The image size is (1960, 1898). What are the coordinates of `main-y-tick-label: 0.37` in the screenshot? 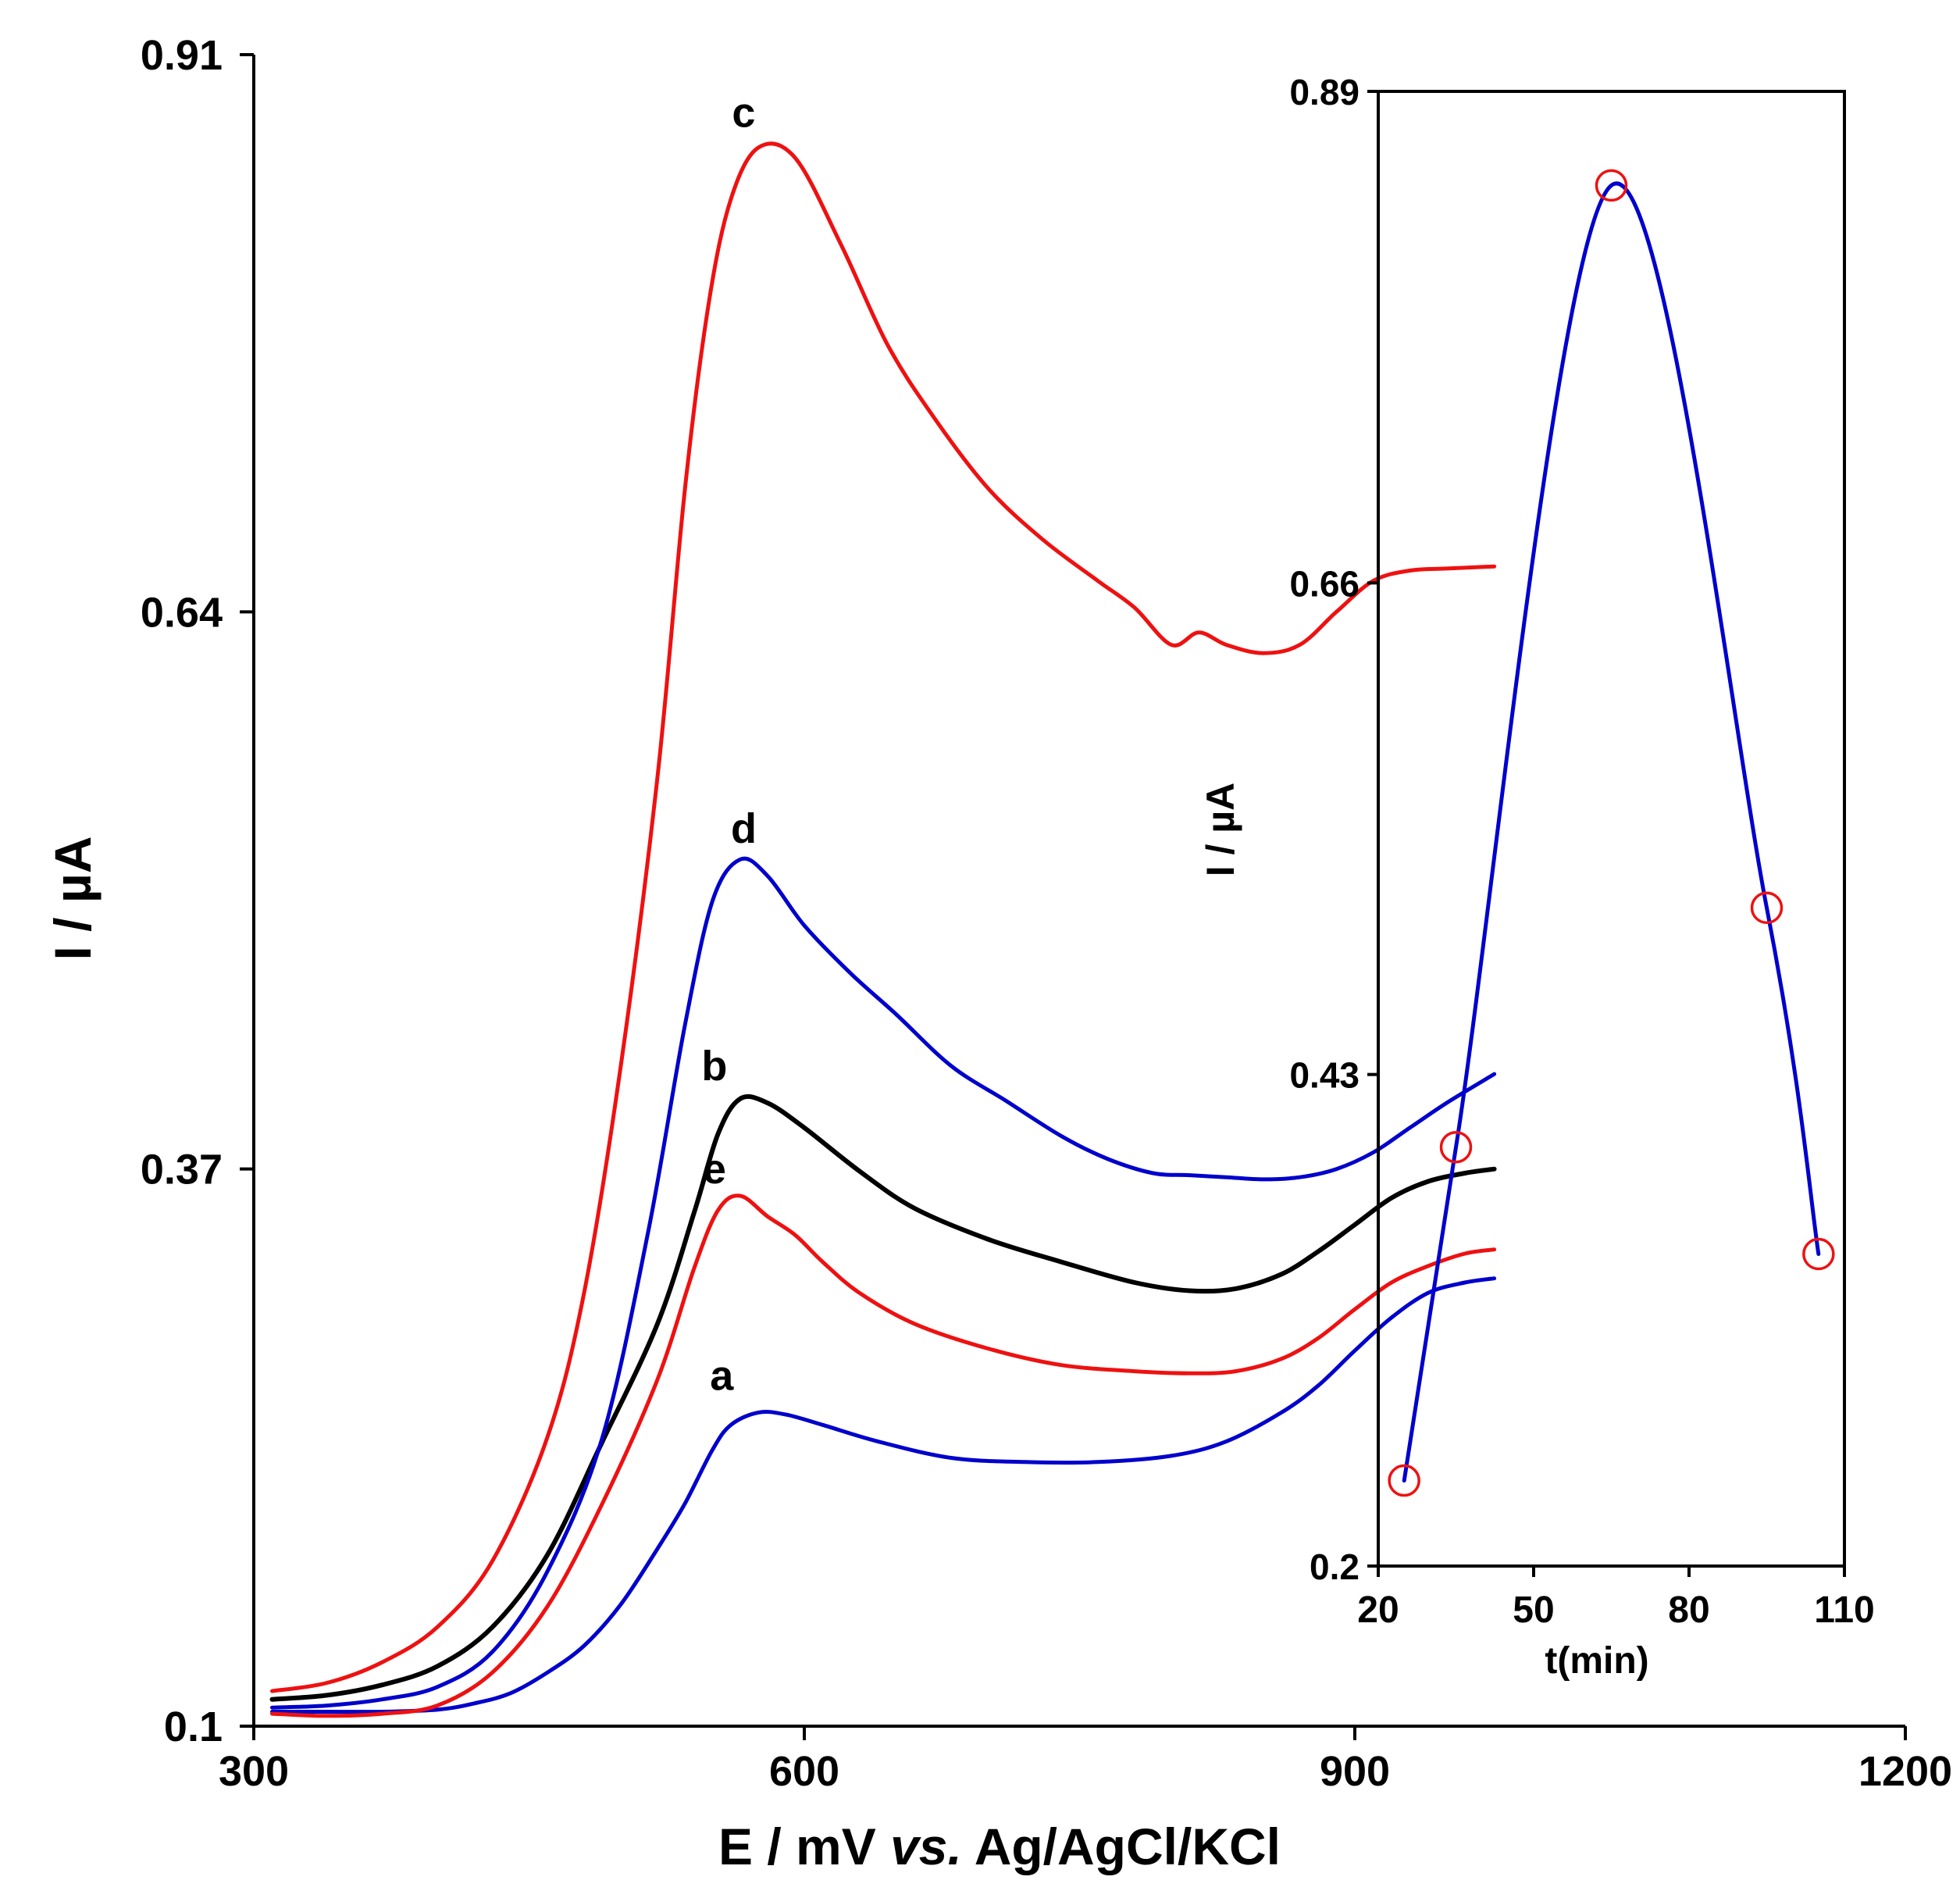 It's located at (182, 1170).